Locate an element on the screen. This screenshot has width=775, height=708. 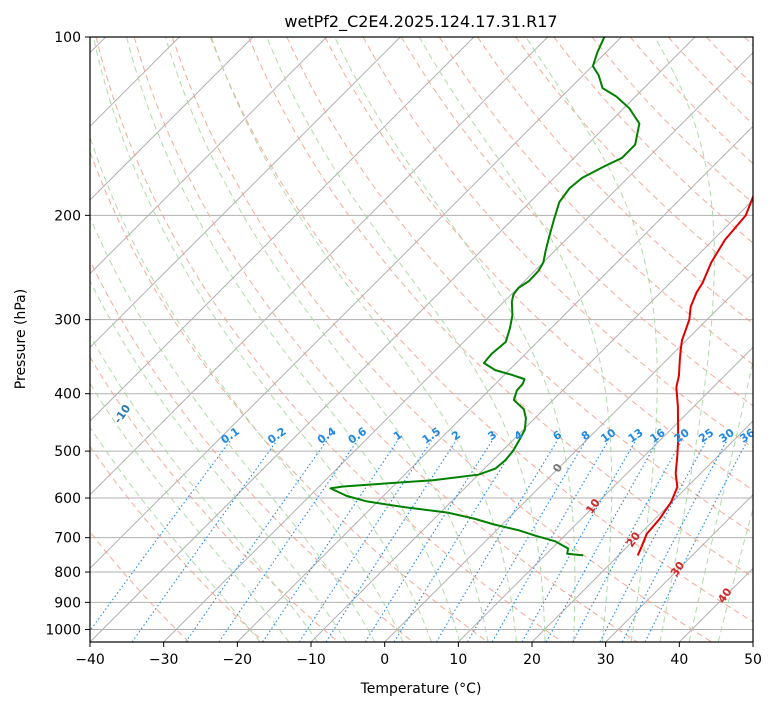
dry-adiabat-label: -20 is located at coordinates (40, 372).